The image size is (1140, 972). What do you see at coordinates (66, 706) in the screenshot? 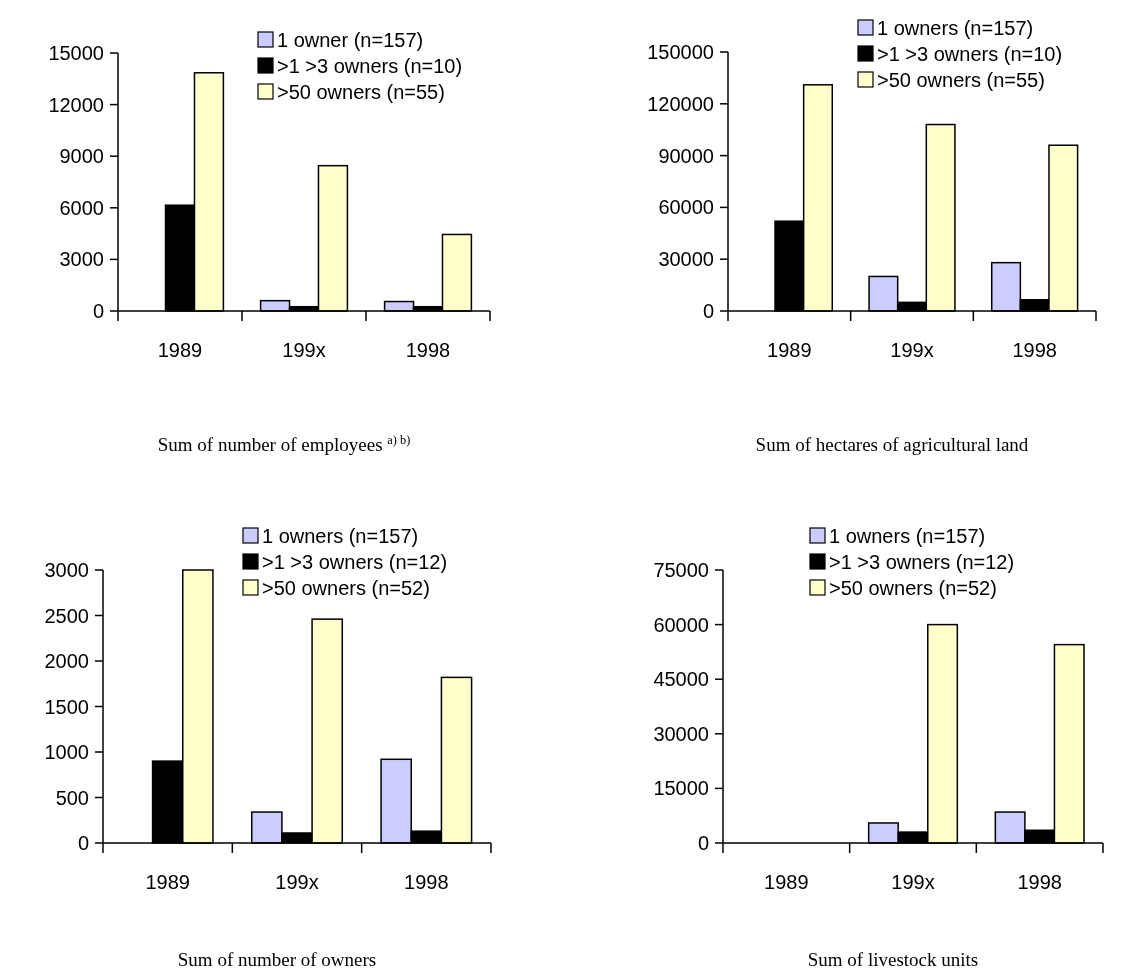
I see `y-tick-label: 1500` at bounding box center [66, 706].